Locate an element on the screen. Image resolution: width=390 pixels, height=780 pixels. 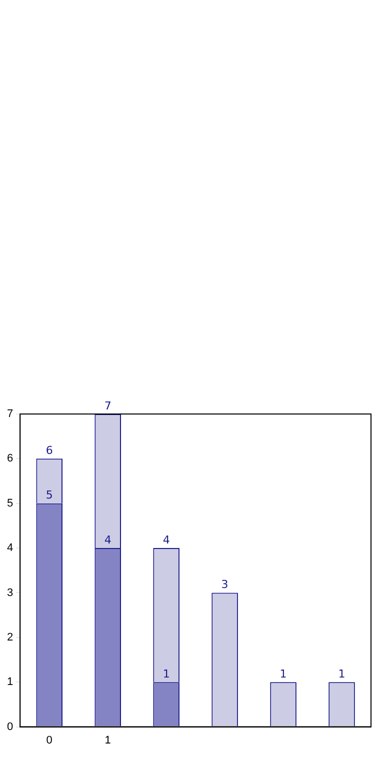
y-tick-label: 0 is located at coordinates (10, 726).